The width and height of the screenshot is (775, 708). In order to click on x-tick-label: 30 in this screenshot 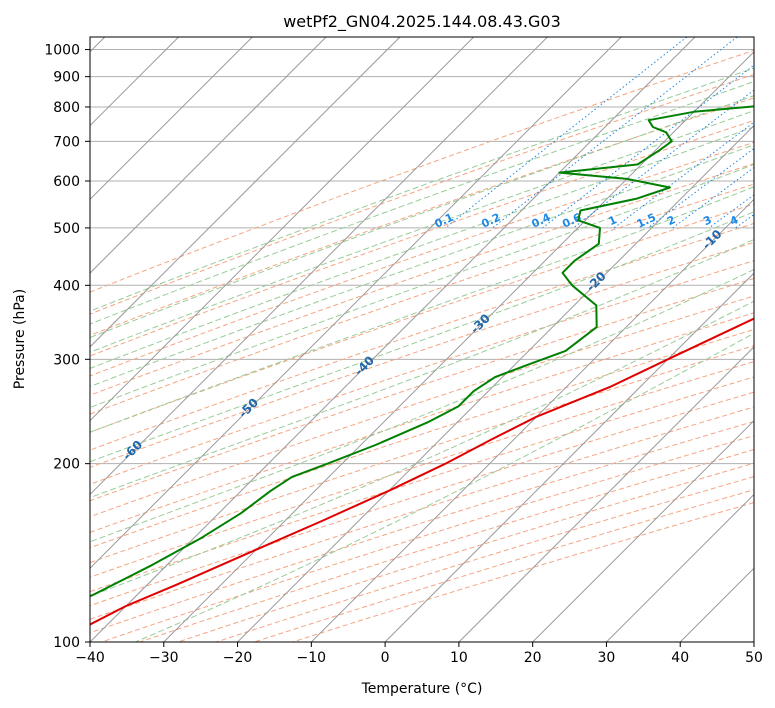, I will do `click(607, 658)`.